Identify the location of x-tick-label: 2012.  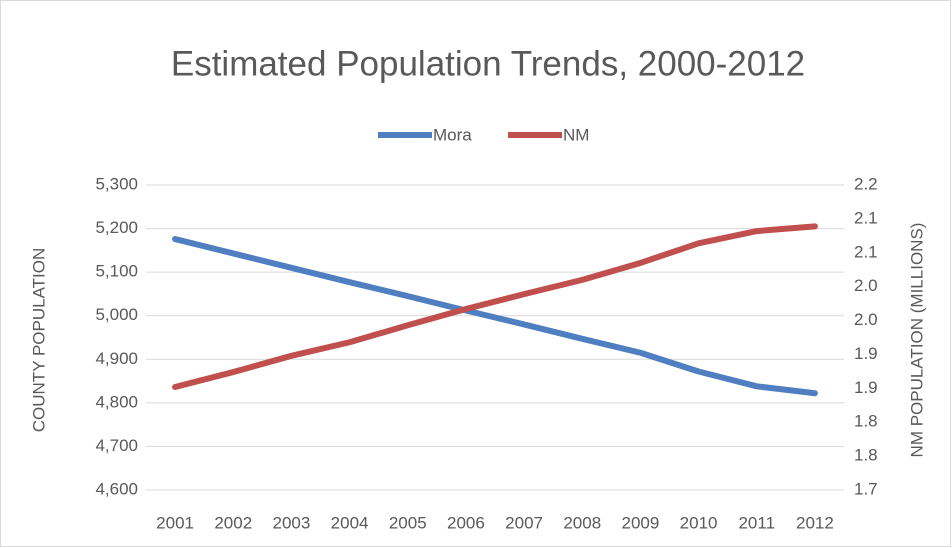
(815, 522).